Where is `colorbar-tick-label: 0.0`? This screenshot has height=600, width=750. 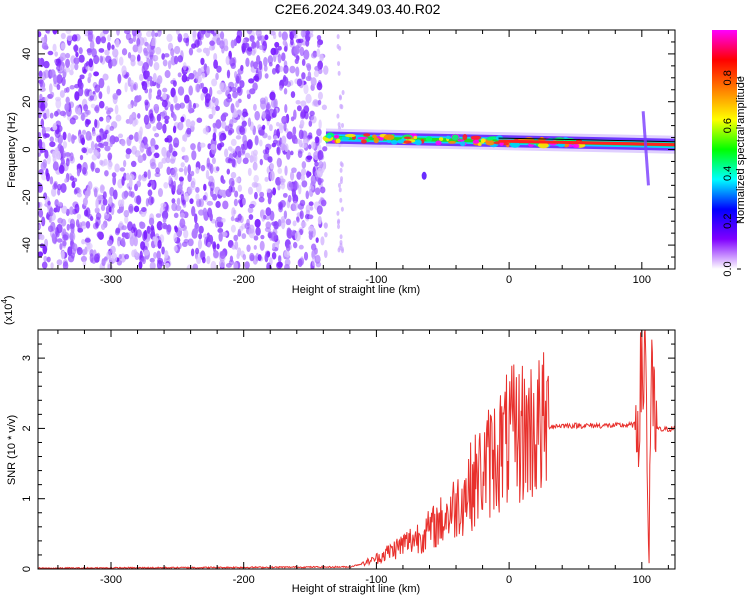
colorbar-tick-label: 0.0 is located at coordinates (728, 268).